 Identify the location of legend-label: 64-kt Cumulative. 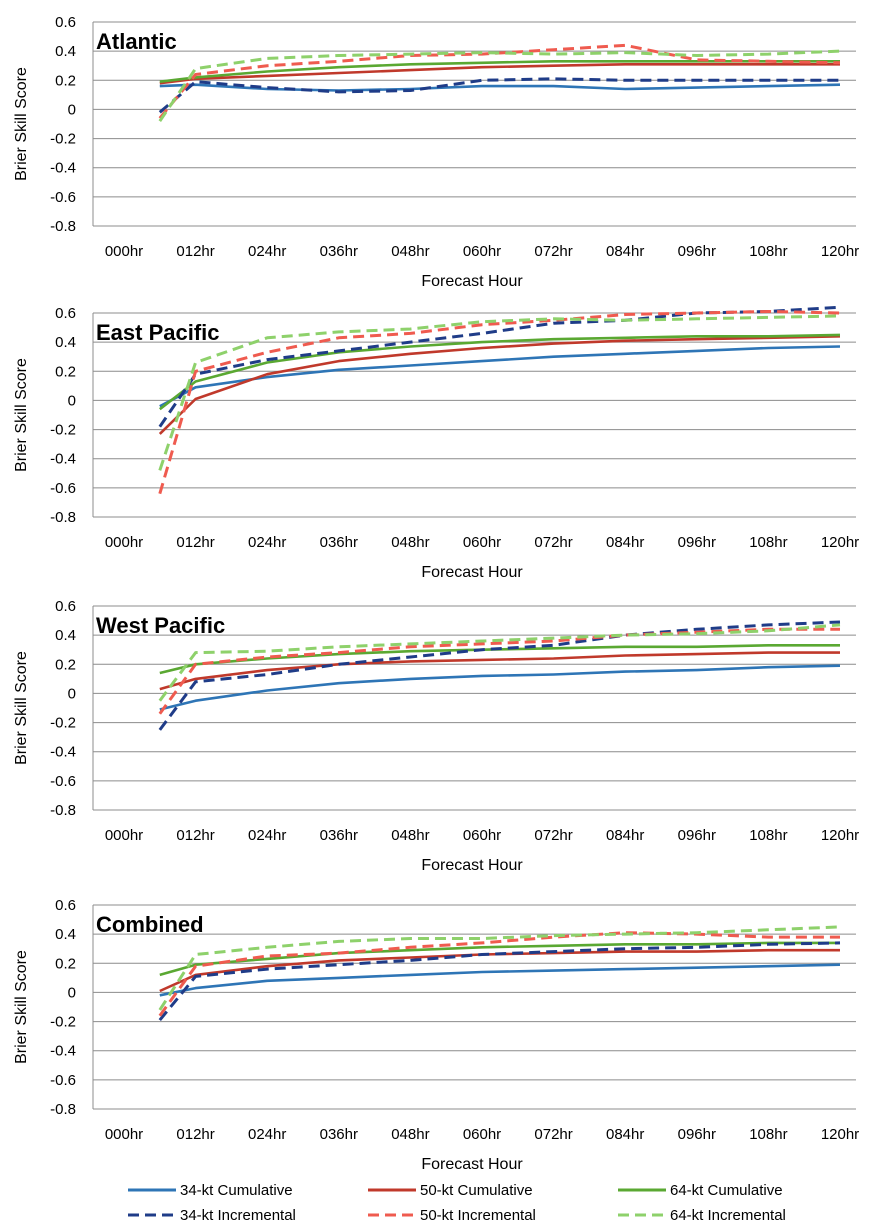
(726, 1190).